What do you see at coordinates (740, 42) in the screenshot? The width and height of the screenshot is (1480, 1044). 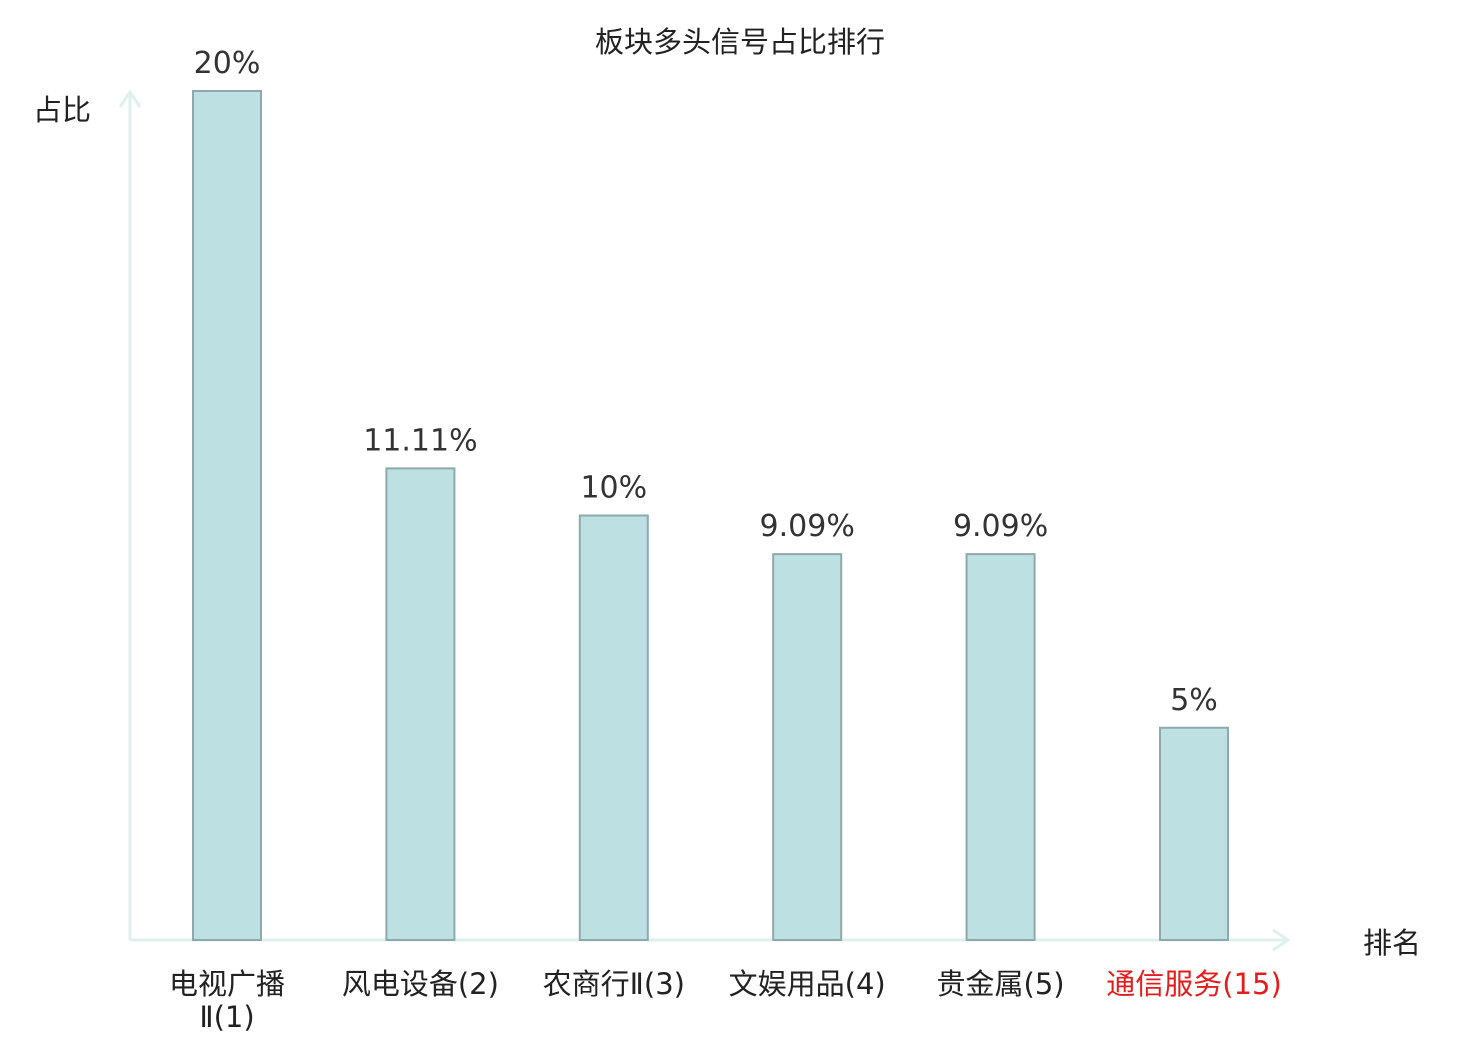 I see `chart-title: 板块多头信号占比排行` at bounding box center [740, 42].